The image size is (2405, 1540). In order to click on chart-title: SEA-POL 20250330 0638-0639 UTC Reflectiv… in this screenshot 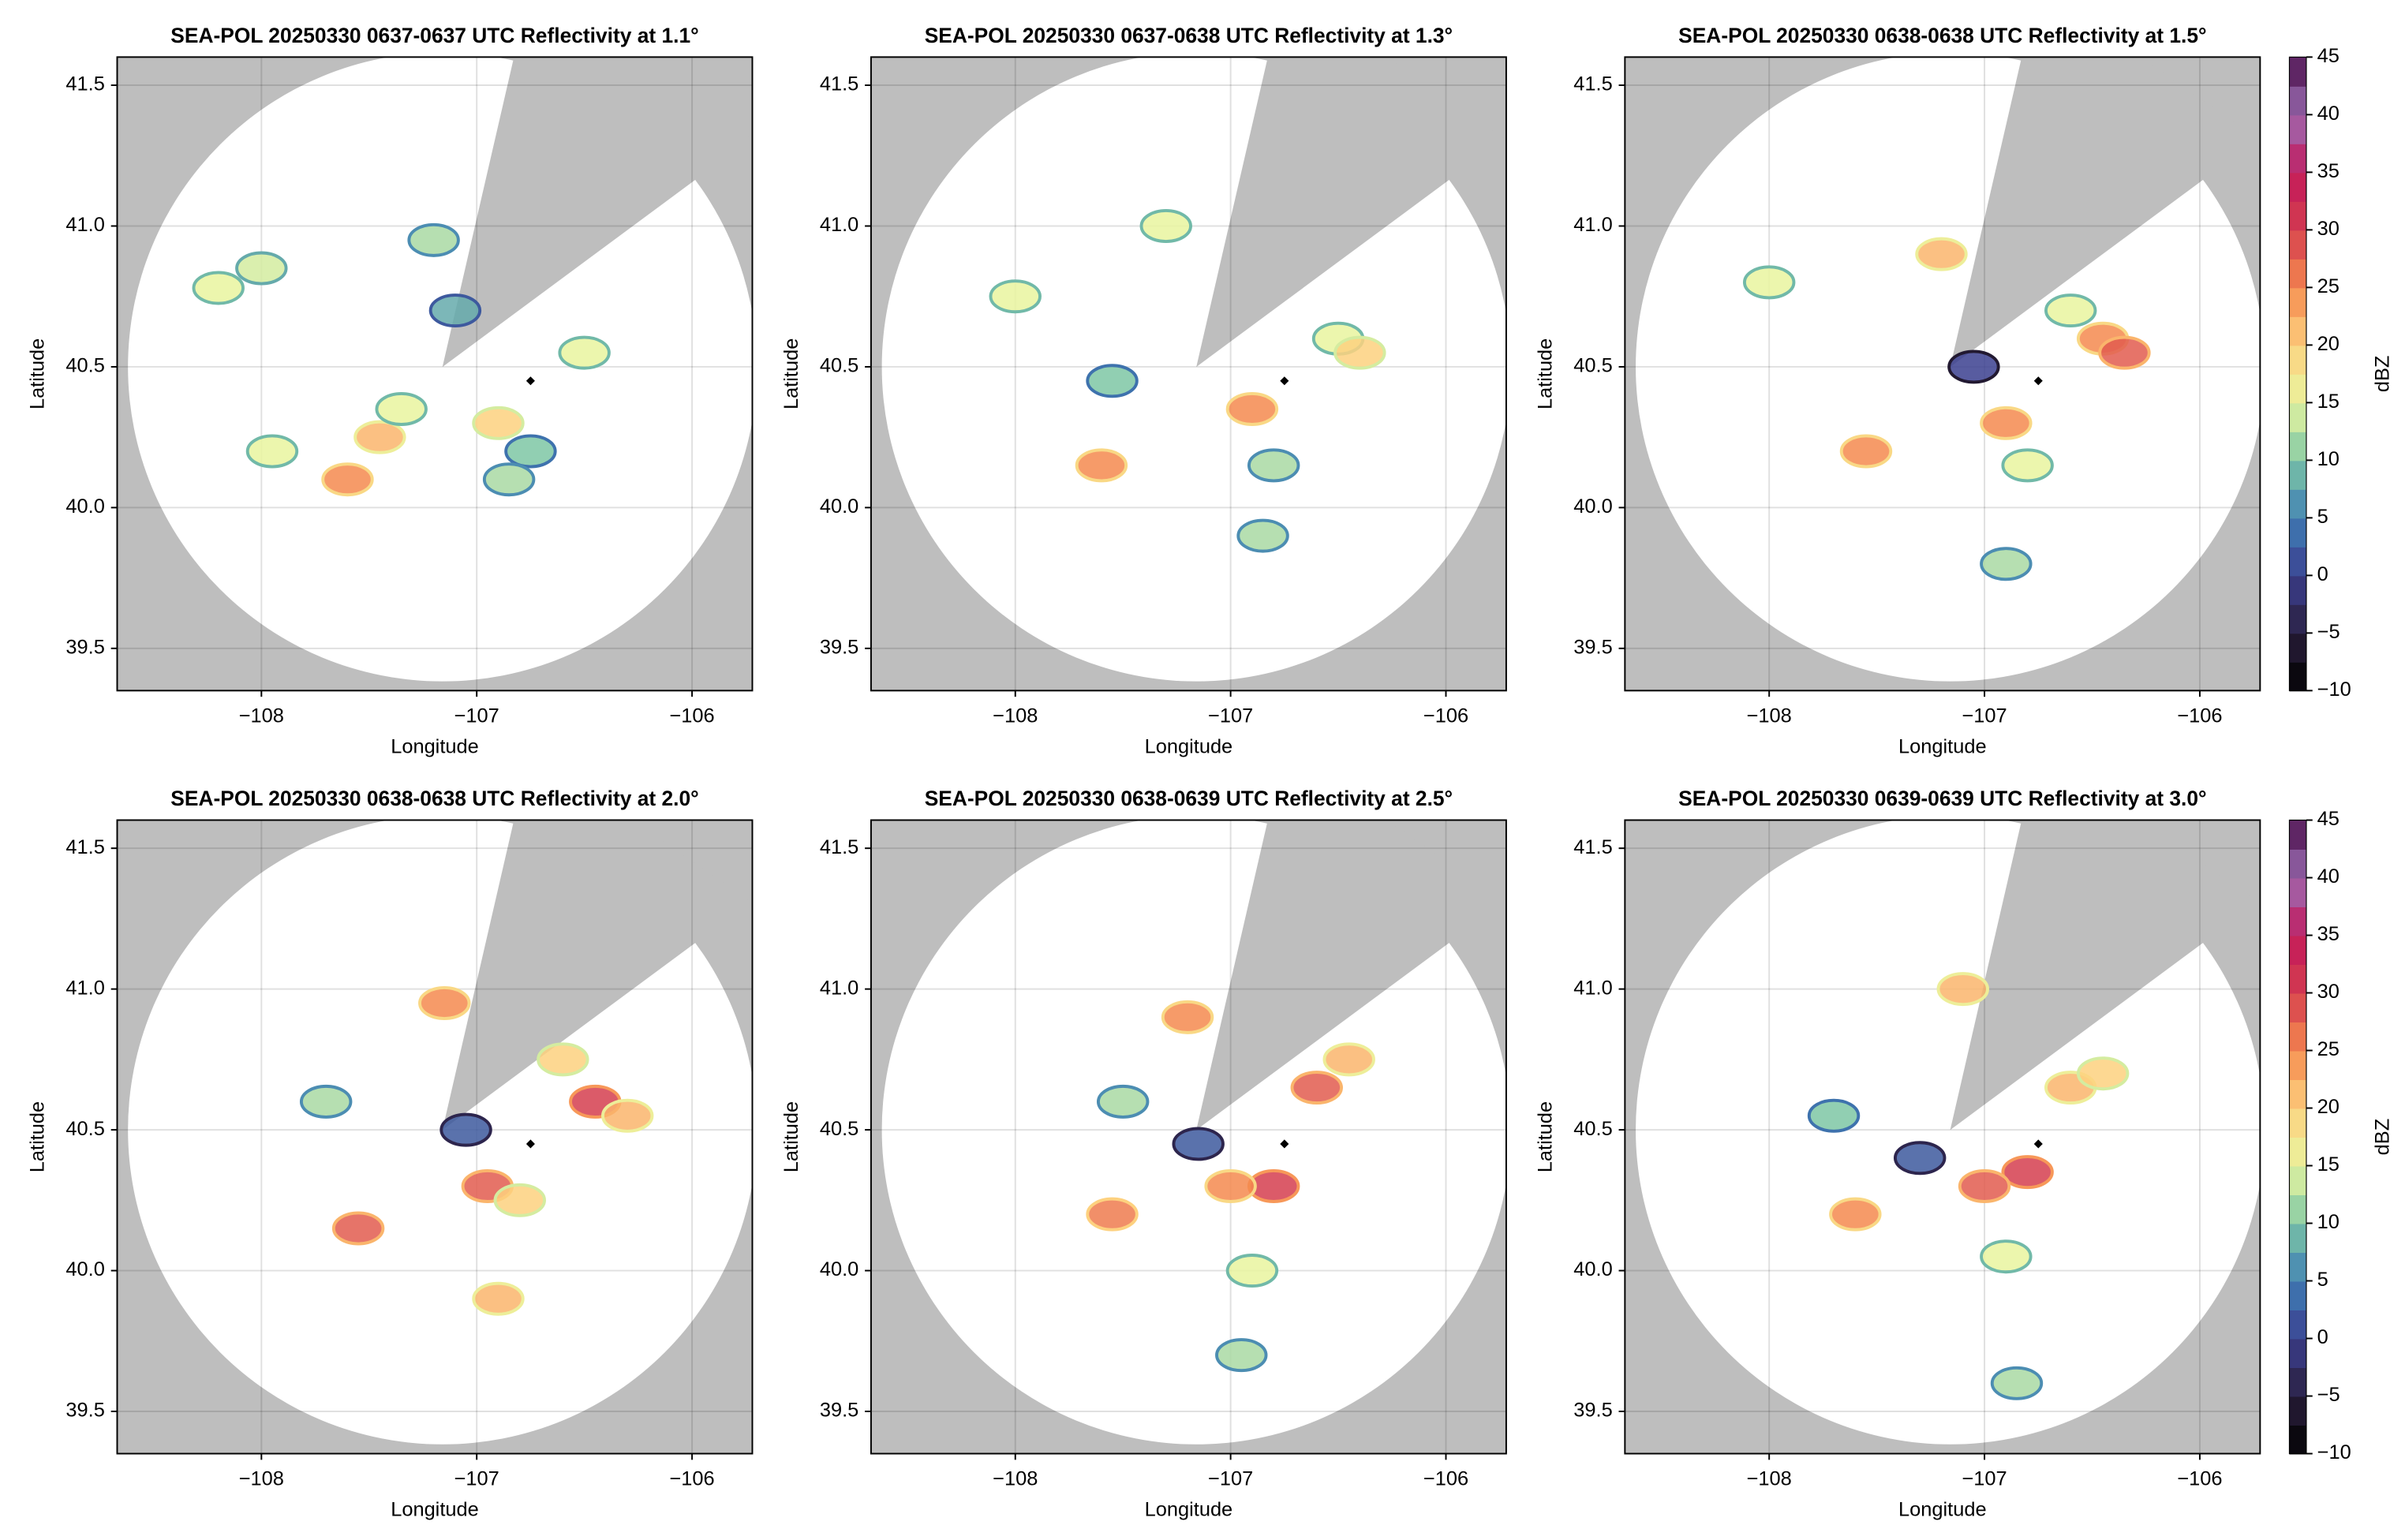, I will do `click(1189, 798)`.